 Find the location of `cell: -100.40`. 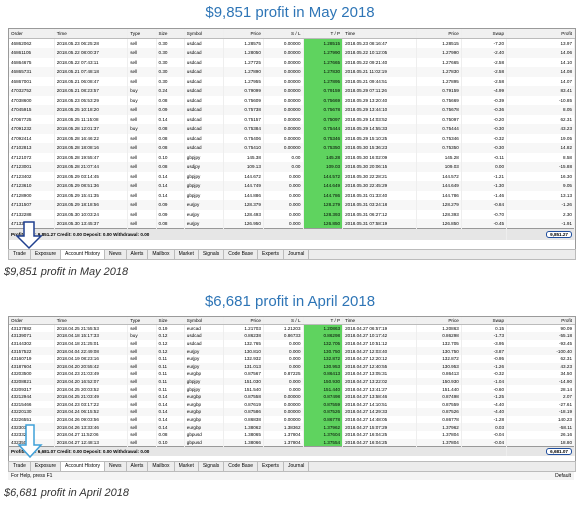

cell: -100.40 is located at coordinates (540, 351).